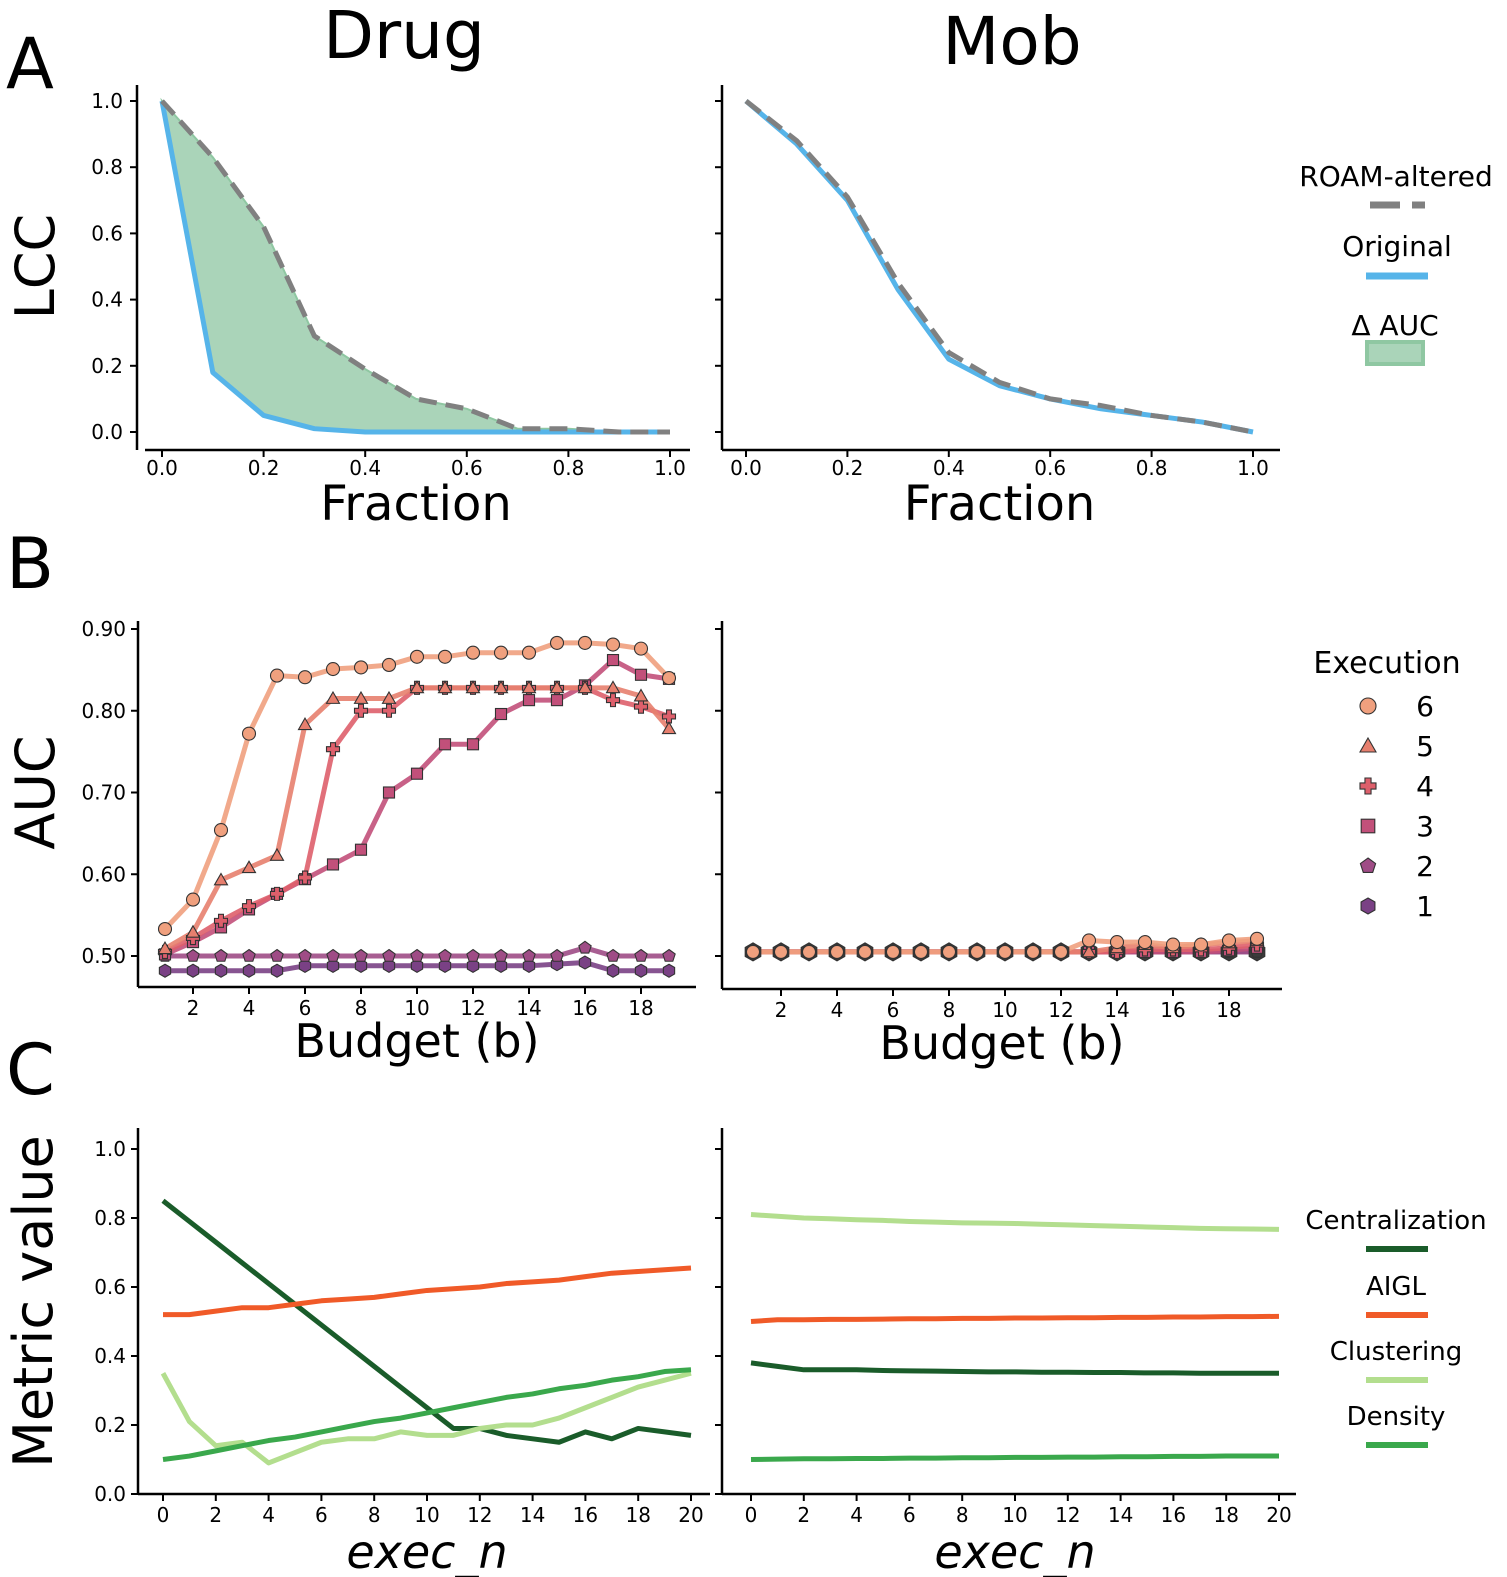 The image size is (1507, 1577). I want to click on column-headers: Drug Mob, so click(702, 40).